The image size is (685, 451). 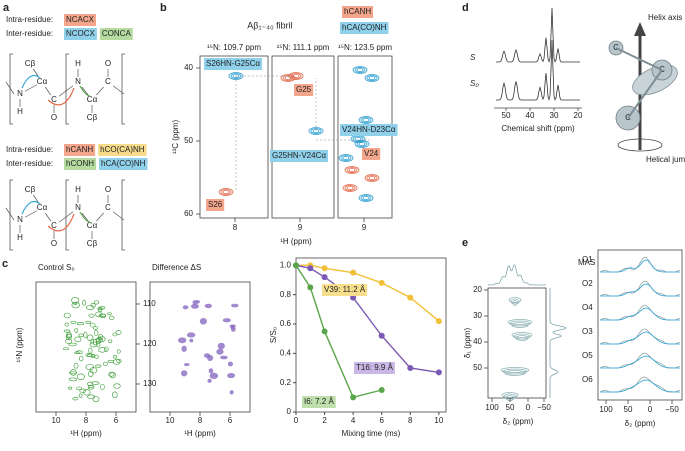 I want to click on projection, so click(x=516, y=275).